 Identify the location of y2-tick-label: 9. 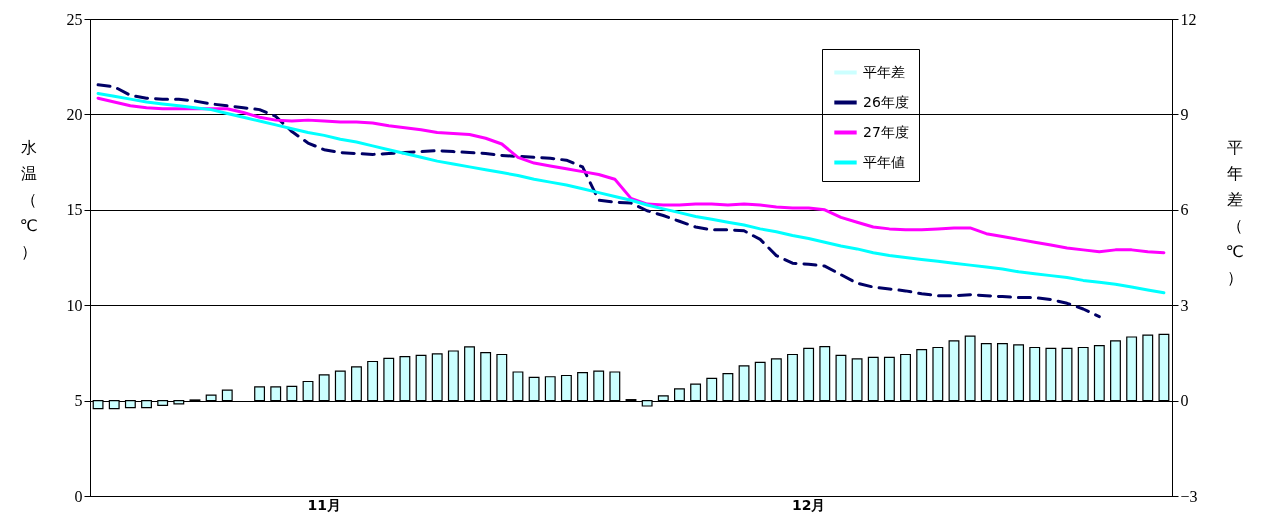
(1184, 114).